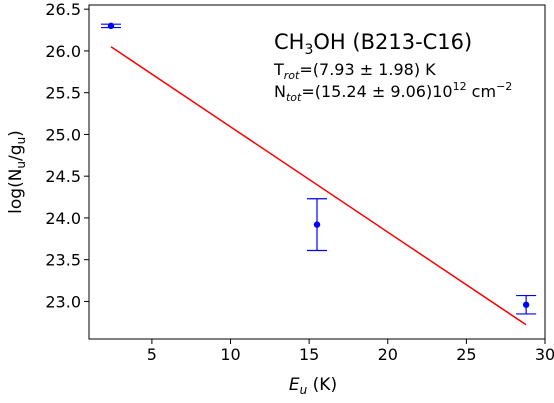 The image size is (554, 403). Describe the element at coordinates (544, 354) in the screenshot. I see `x-tick-label: 30` at that location.